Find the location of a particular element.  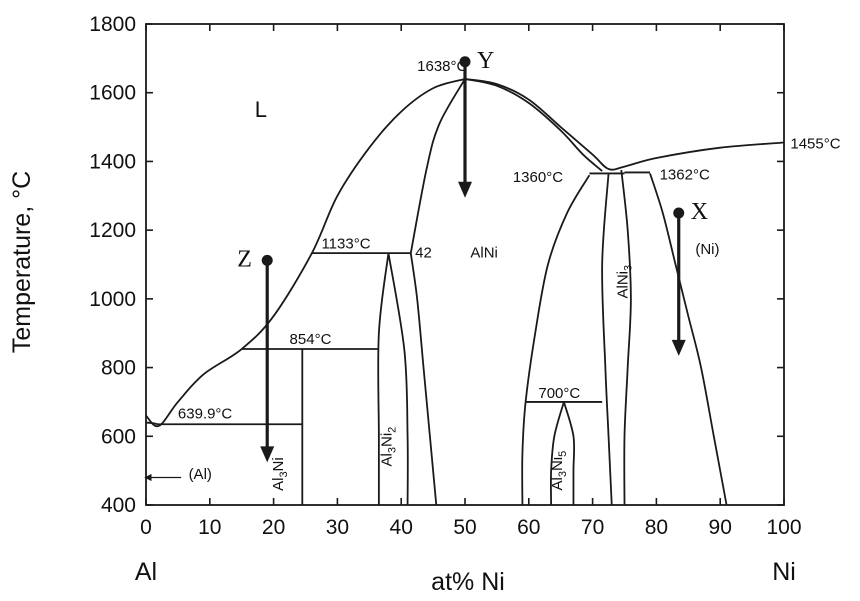

left-end-label: Al is located at coordinates (146, 572).